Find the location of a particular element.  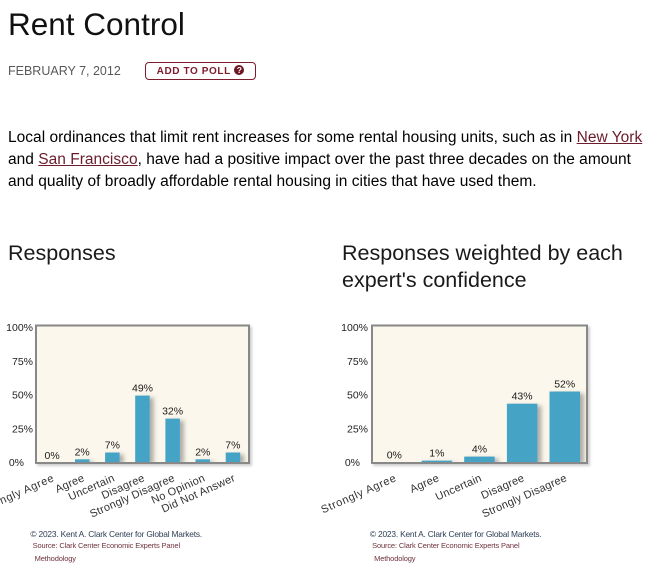

svg-text: Uncertain is located at coordinates (459, 487).